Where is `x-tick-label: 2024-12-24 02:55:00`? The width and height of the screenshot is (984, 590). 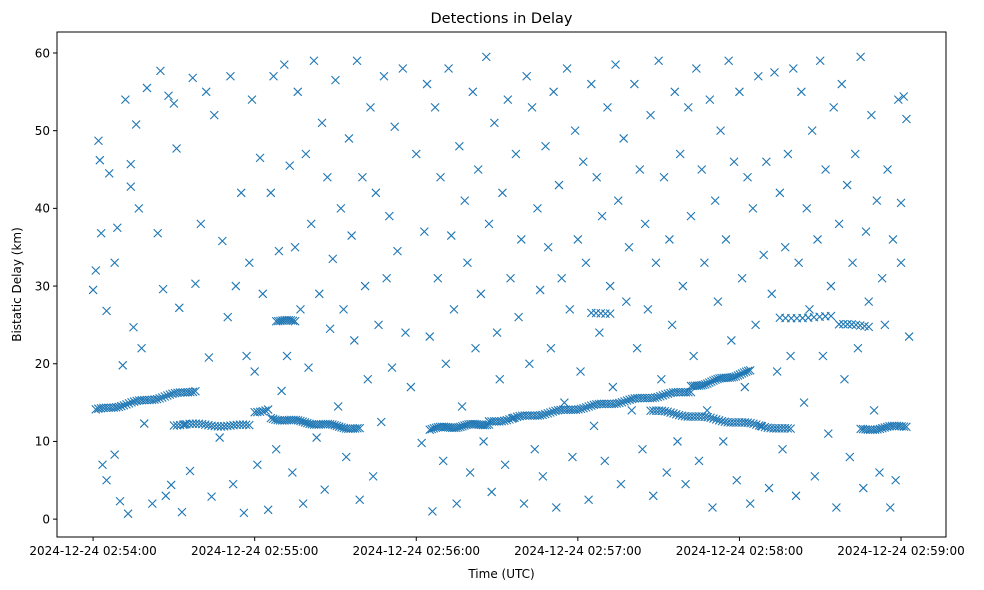 x-tick-label: 2024-12-24 02:55:00 is located at coordinates (254, 551).